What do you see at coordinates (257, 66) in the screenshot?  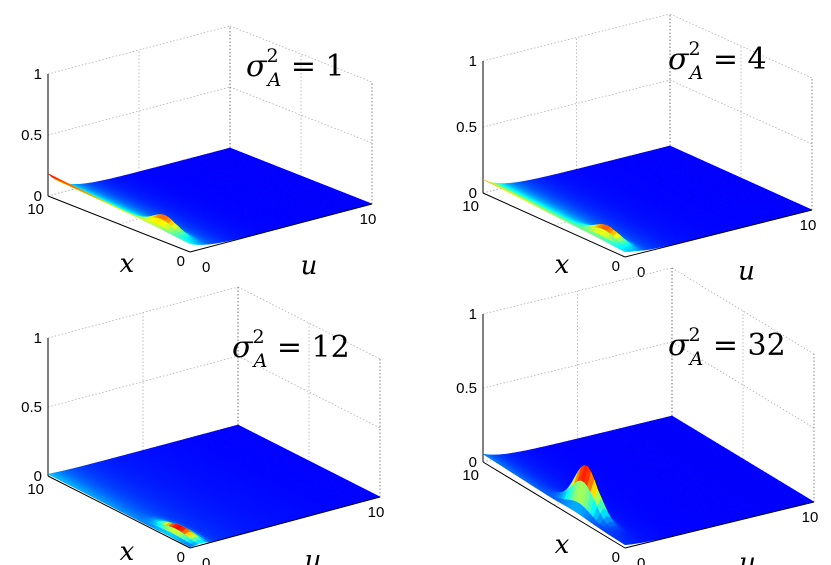 I see `title-symbol: σ` at bounding box center [257, 66].